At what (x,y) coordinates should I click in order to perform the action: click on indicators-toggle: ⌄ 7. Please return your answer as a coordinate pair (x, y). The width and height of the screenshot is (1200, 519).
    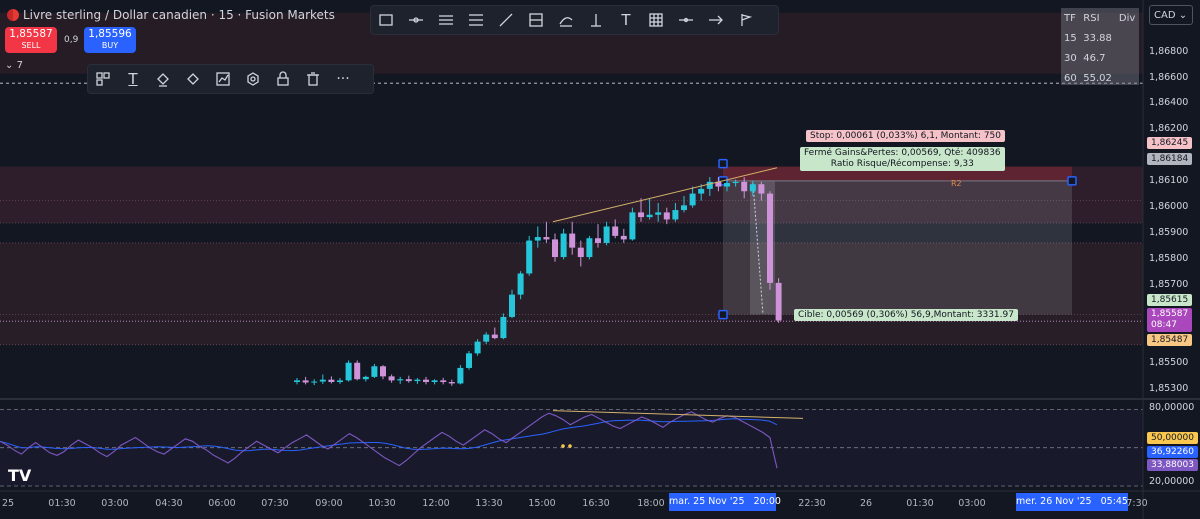
    Looking at the image, I should click on (14, 65).